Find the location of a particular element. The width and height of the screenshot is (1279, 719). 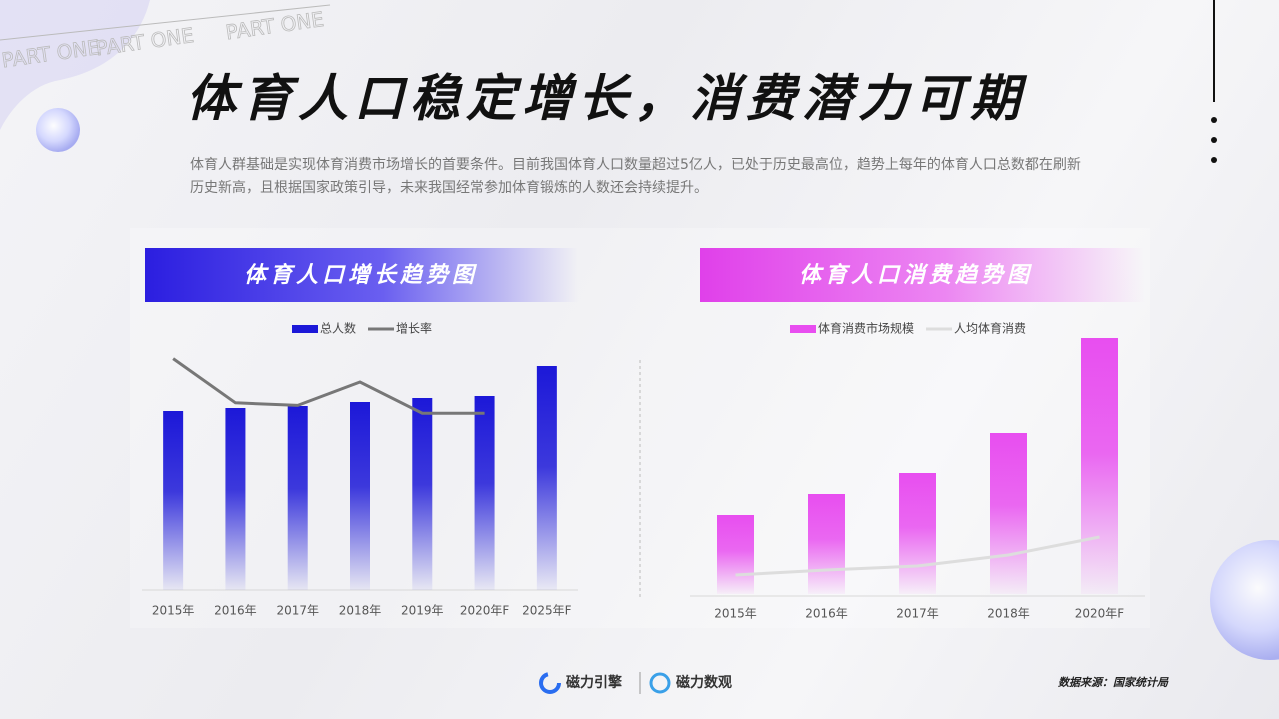

decor-swirl is located at coordinates (75, 65).